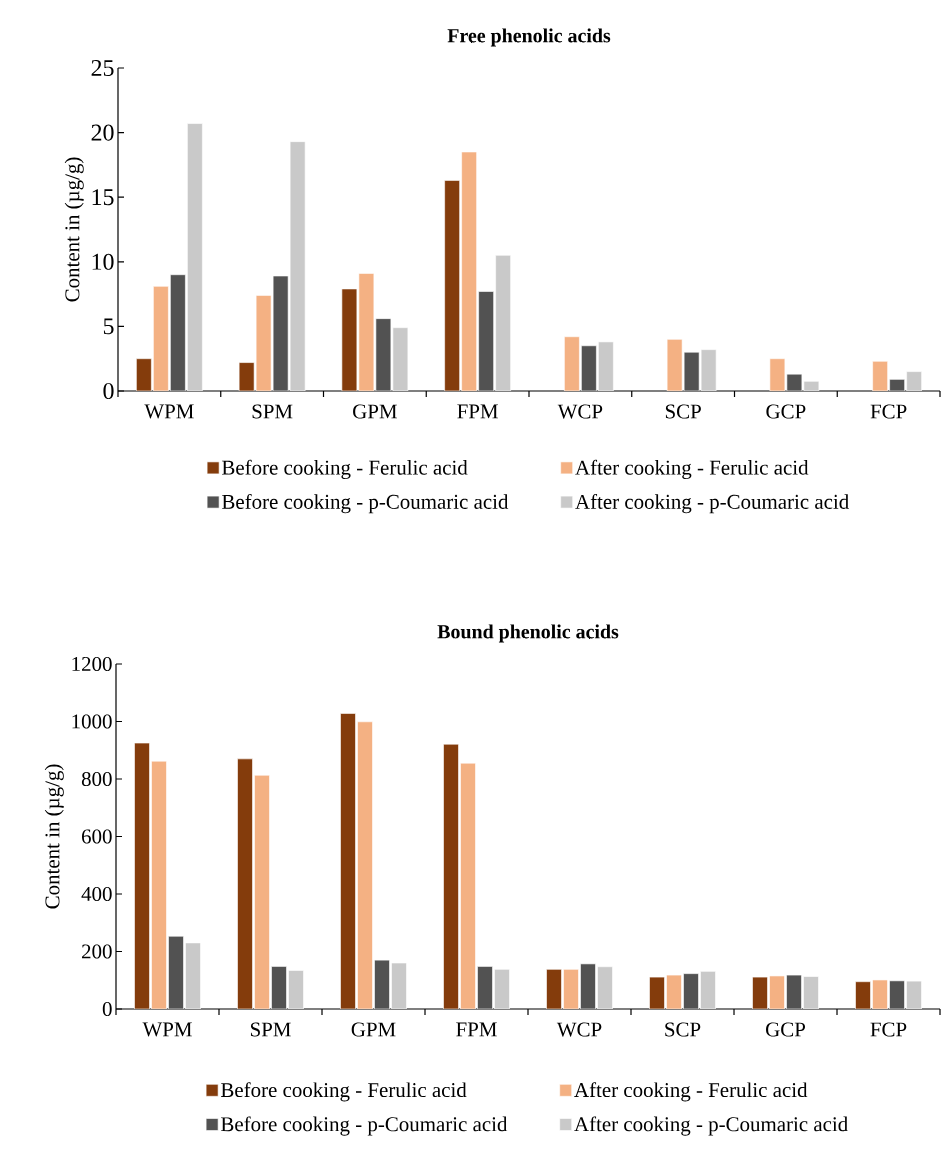 The width and height of the screenshot is (943, 1170). I want to click on chart-title: Free phenolic acids, so click(529, 37).